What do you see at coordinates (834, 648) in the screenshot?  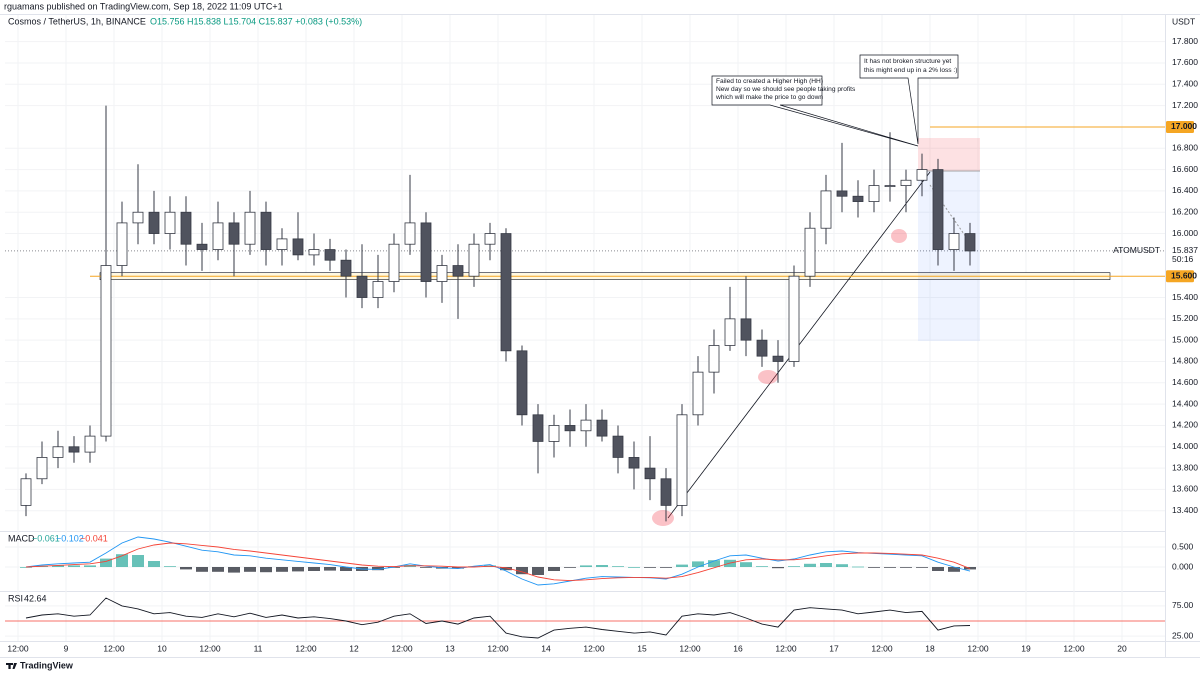 I see `x-tick-label: 17` at bounding box center [834, 648].